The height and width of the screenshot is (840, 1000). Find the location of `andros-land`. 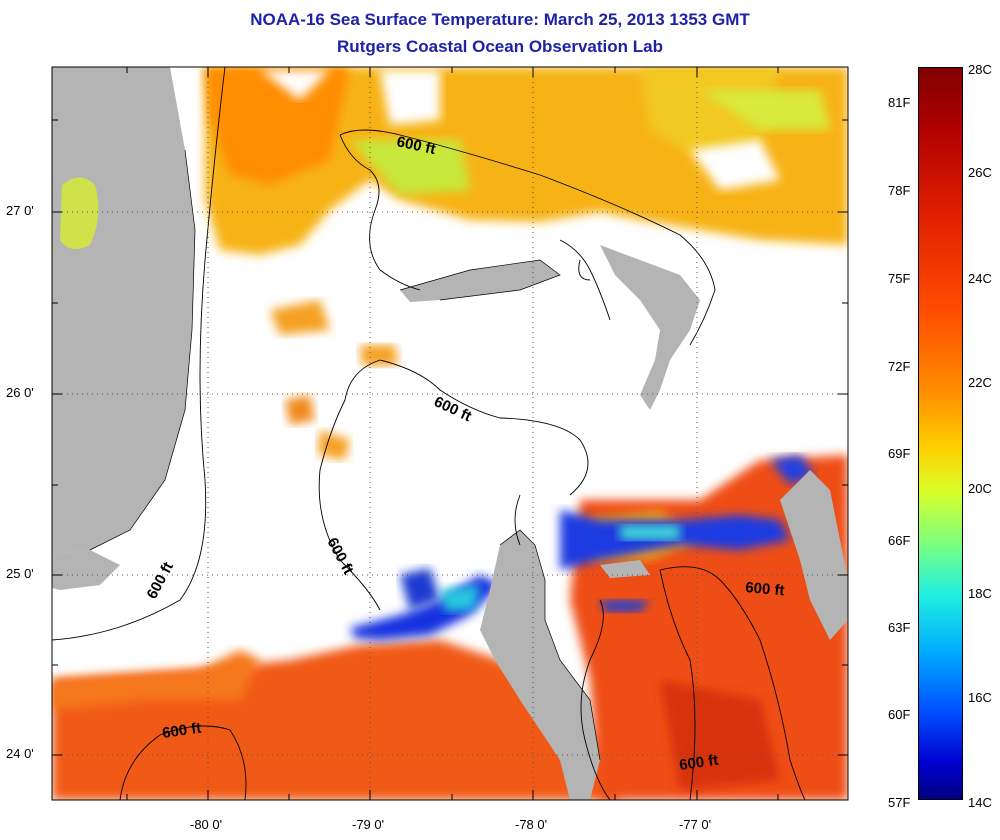

andros-land is located at coordinates (540, 665).